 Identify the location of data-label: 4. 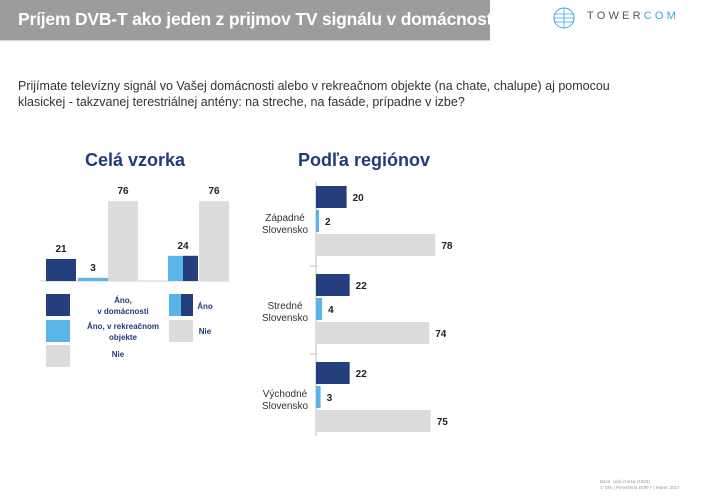
(331, 310).